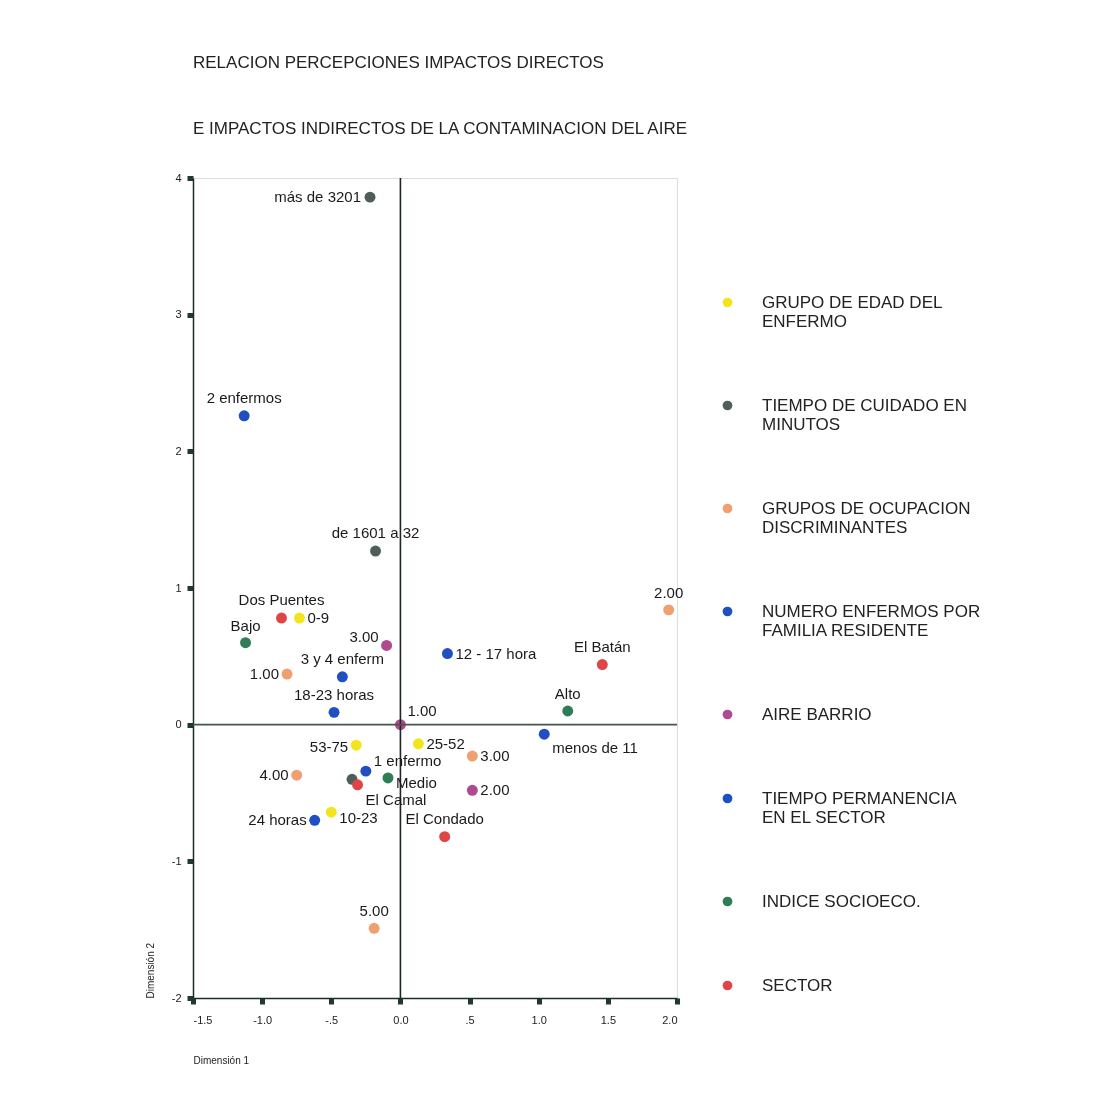 Image resolution: width=1111 pixels, height=1103 pixels. What do you see at coordinates (178, 450) in the screenshot?
I see `y-tick-label: 2` at bounding box center [178, 450].